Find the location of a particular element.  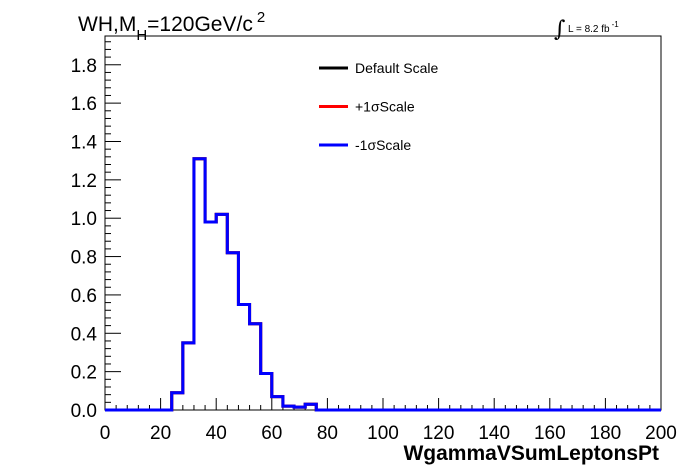

legend-label-0: Default Scale is located at coordinates (396, 68).